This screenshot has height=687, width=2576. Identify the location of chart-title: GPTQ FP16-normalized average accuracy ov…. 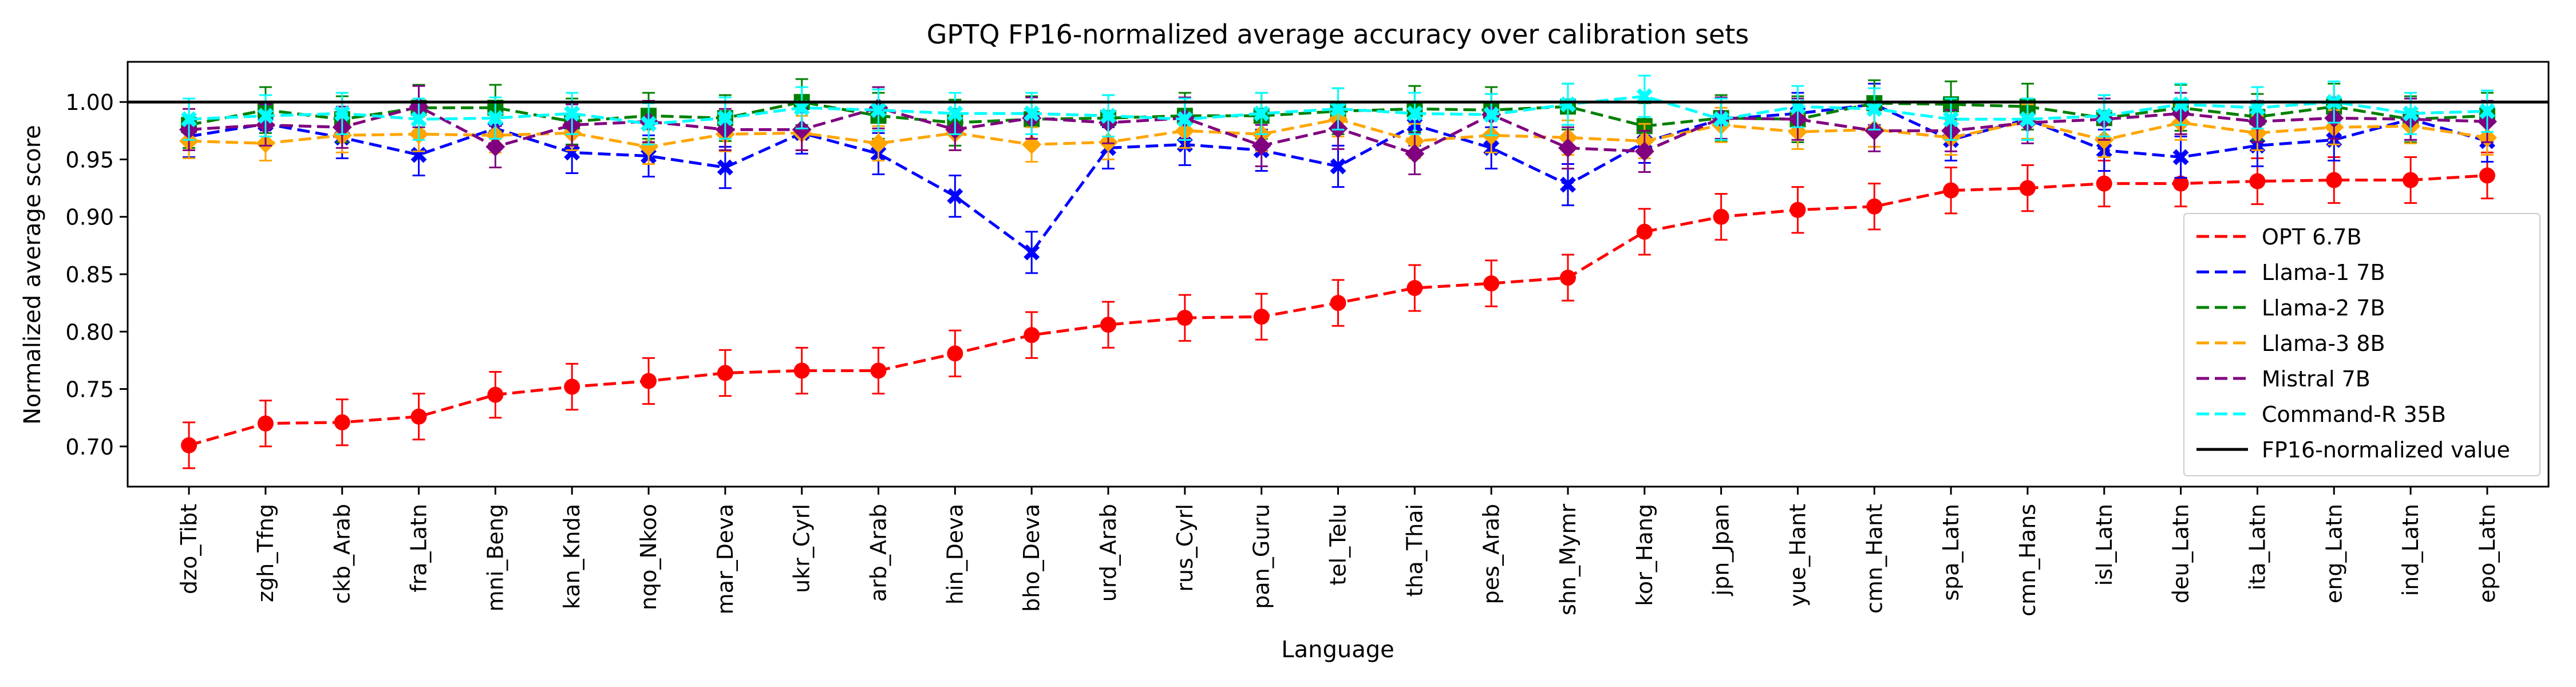
(1338, 34).